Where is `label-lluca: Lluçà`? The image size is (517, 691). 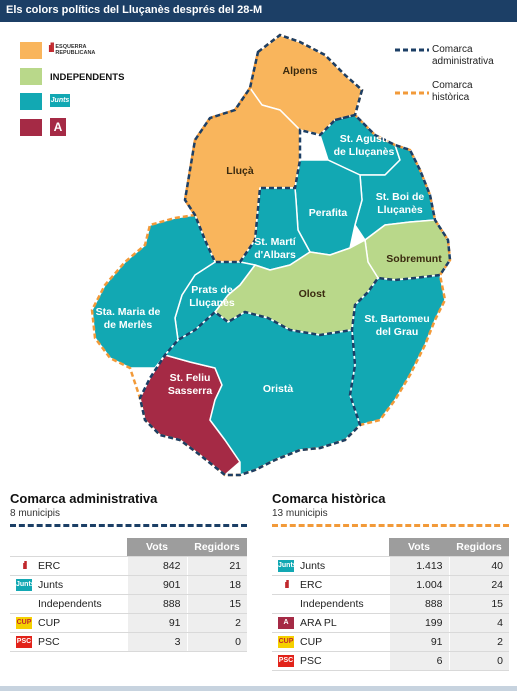
label-lluca: Lluçà is located at coordinates (240, 171).